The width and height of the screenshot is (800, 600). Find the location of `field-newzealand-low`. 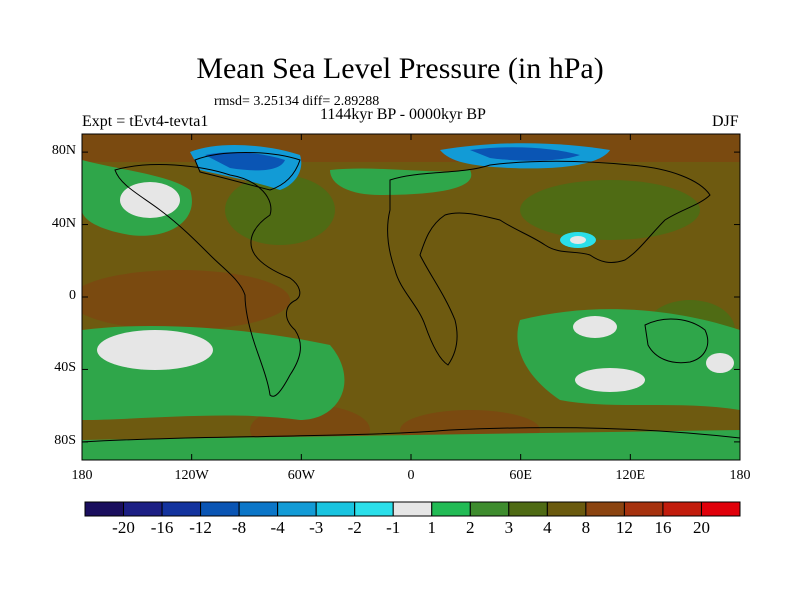

field-newzealand-low is located at coordinates (720, 363).